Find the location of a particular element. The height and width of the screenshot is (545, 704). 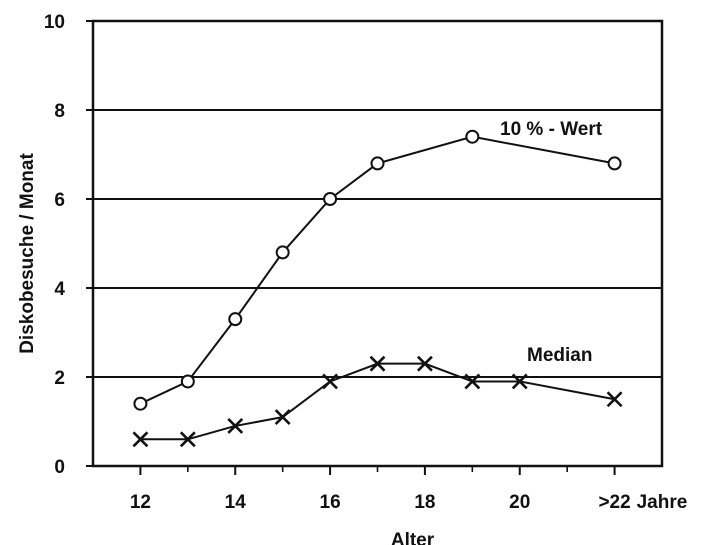

y-tick-label-0: 0 is located at coordinates (59, 467).